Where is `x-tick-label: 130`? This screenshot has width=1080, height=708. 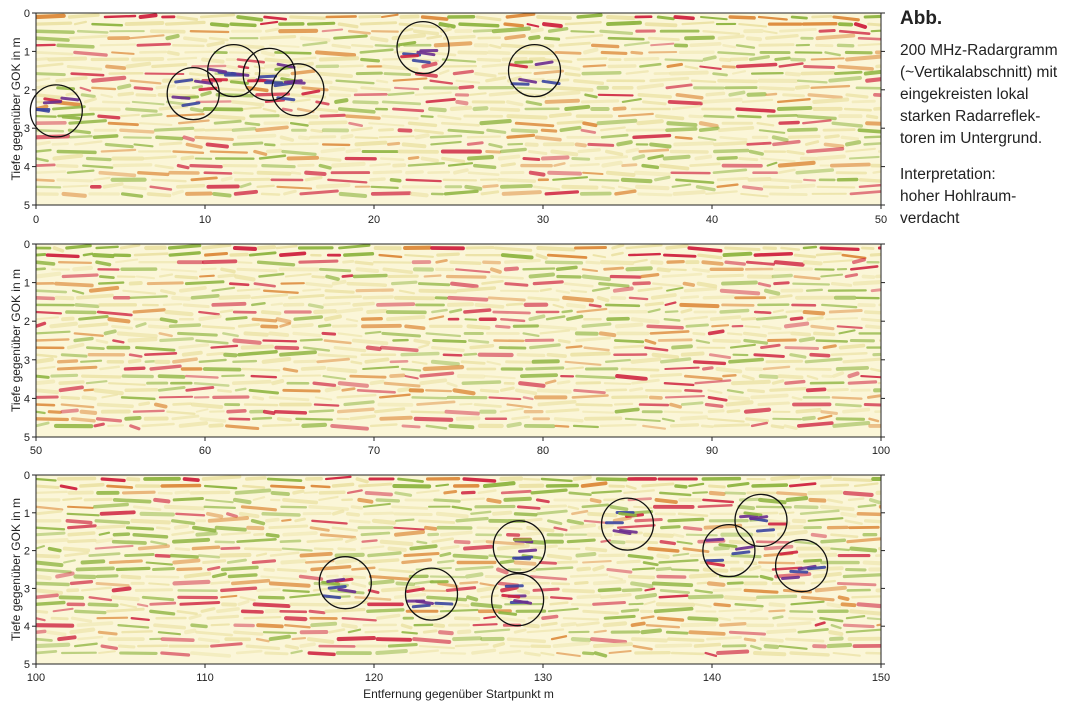
x-tick-label: 130 is located at coordinates (543, 678).